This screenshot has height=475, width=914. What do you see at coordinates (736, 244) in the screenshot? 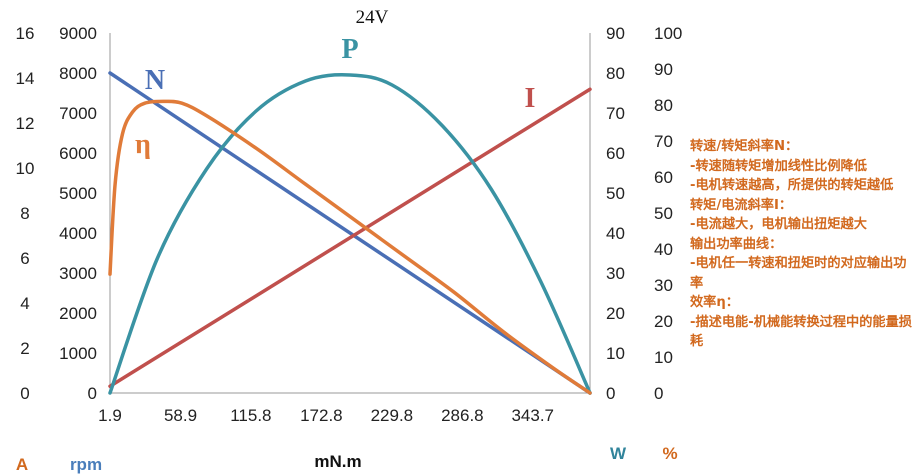
I see `note-power-heading: 输出功率曲线：` at bounding box center [736, 244].